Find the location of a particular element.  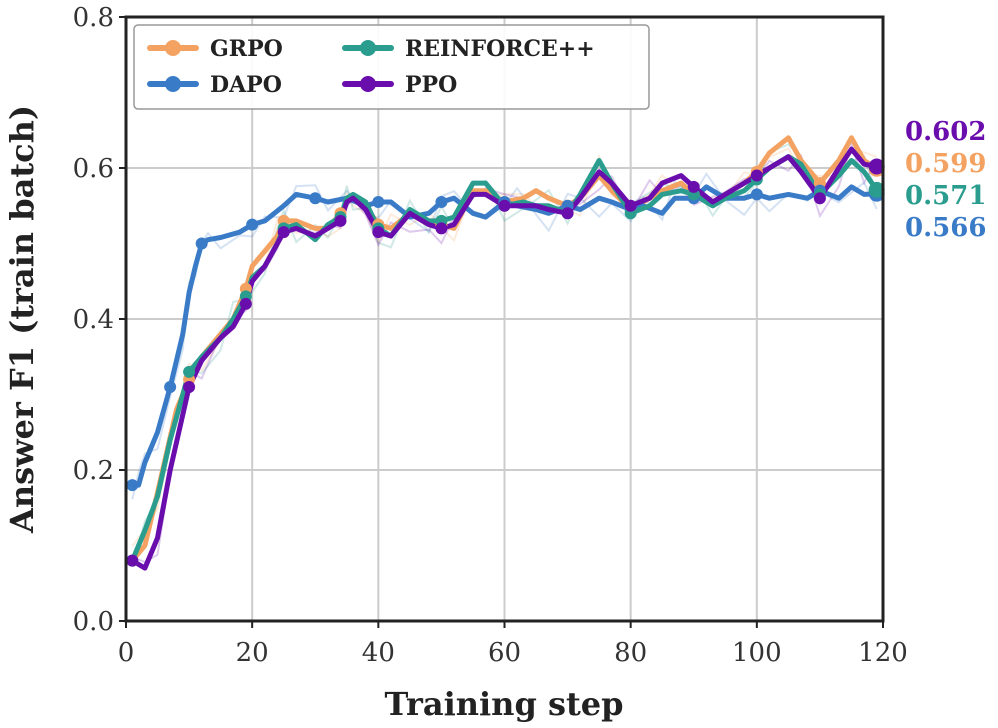

y-tick-label: 0.4 is located at coordinates (93, 320).